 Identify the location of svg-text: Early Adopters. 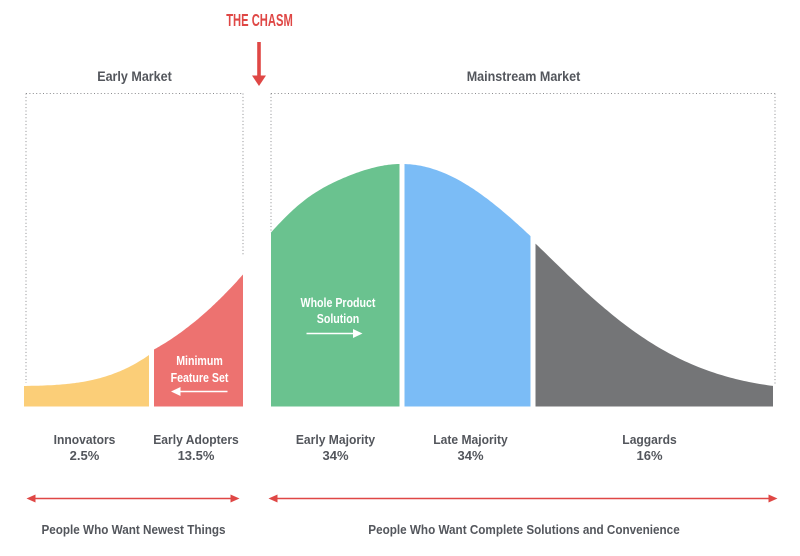
(196, 440).